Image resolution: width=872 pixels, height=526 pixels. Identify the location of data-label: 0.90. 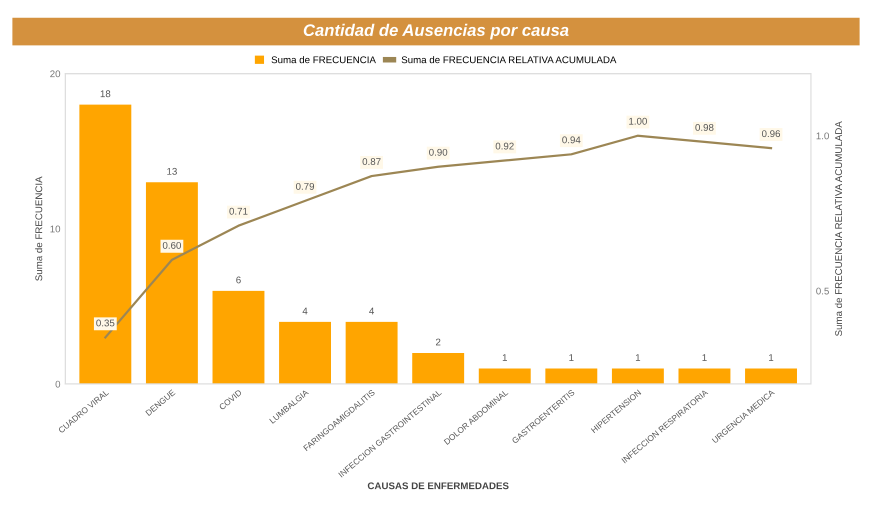
(438, 152).